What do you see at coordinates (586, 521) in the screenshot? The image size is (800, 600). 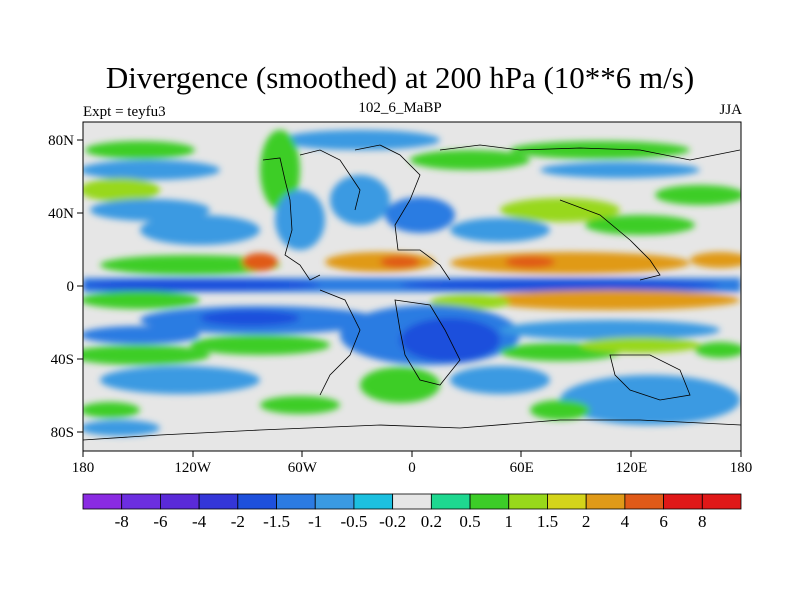 I see `colorbar-level-label: 2` at bounding box center [586, 521].